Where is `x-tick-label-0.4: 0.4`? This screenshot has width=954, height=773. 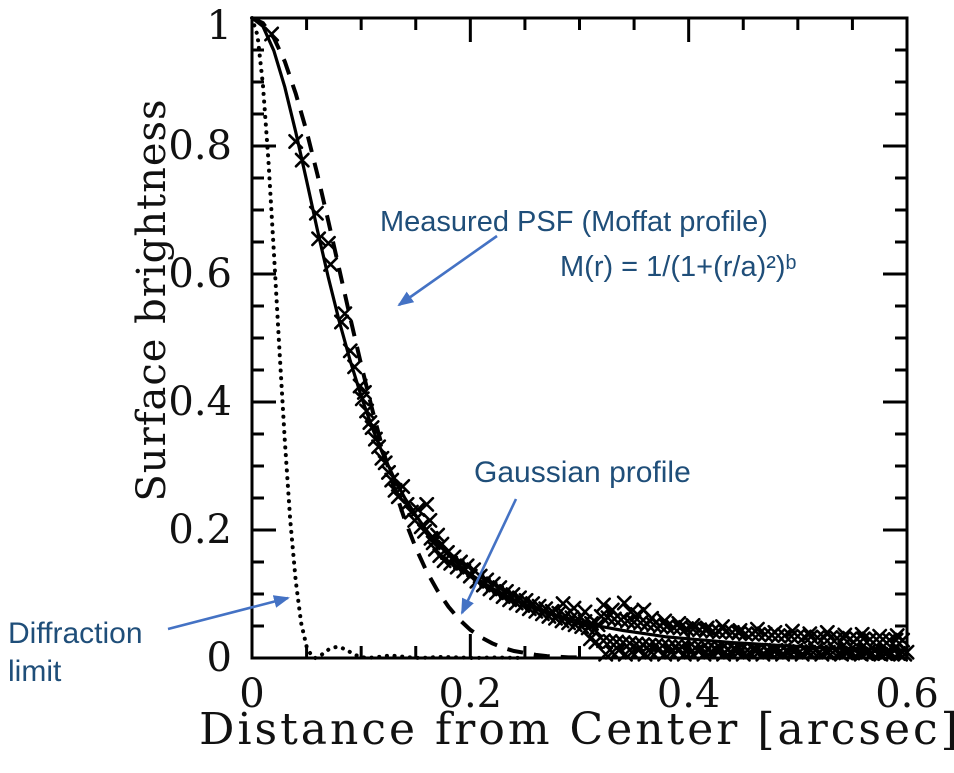
x-tick-label-0.4: 0.4 is located at coordinates (688, 694).